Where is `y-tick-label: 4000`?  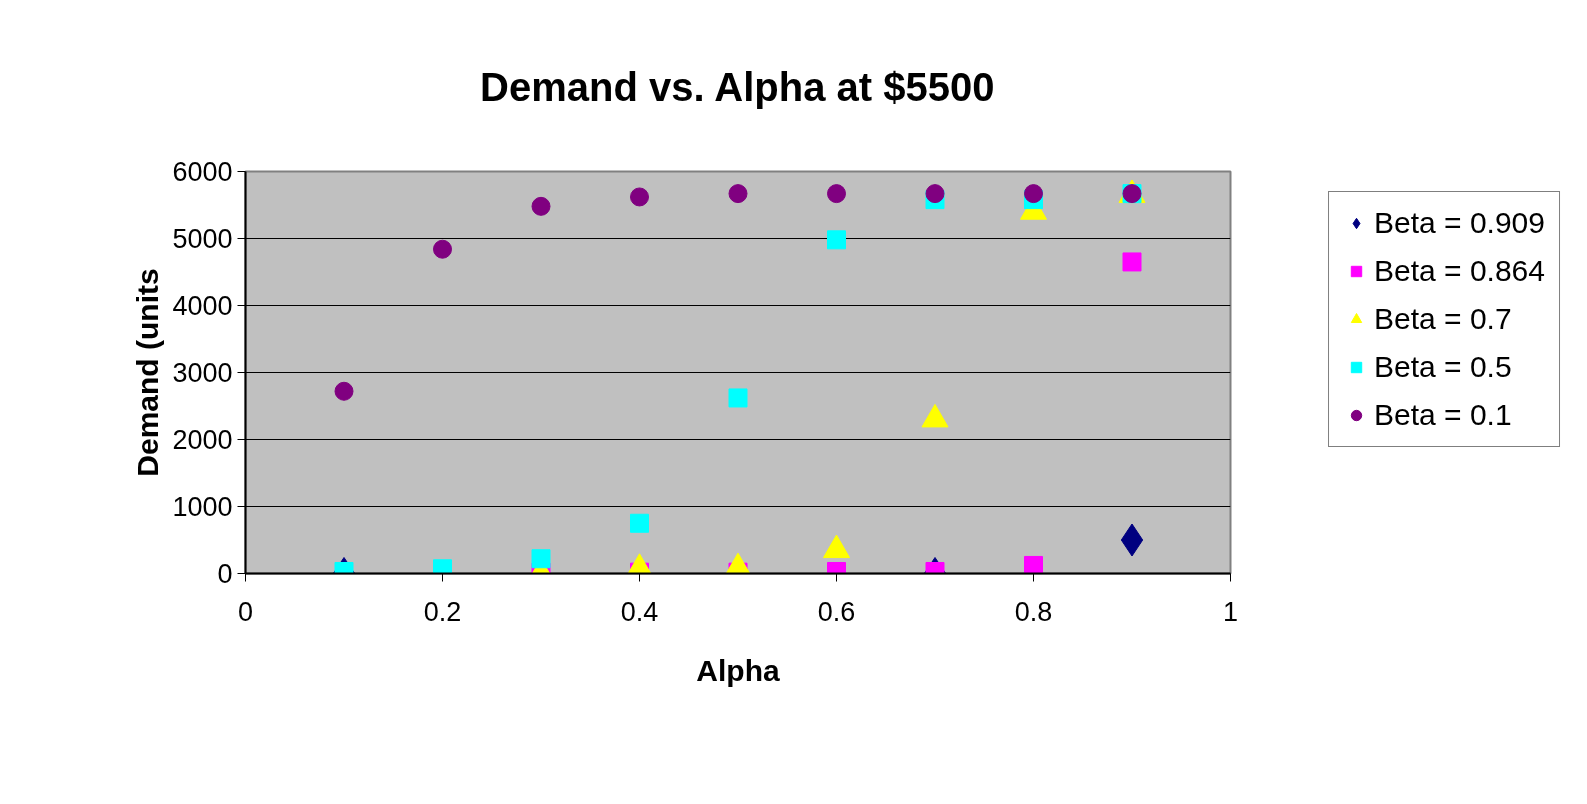 y-tick-label: 4000 is located at coordinates (202, 306).